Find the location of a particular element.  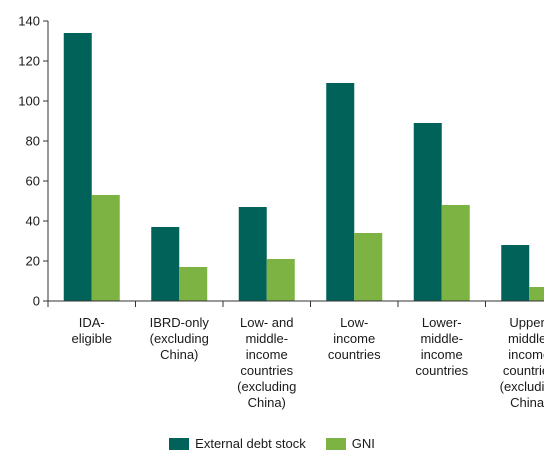

y-tick-label: 20 is located at coordinates (33, 261).